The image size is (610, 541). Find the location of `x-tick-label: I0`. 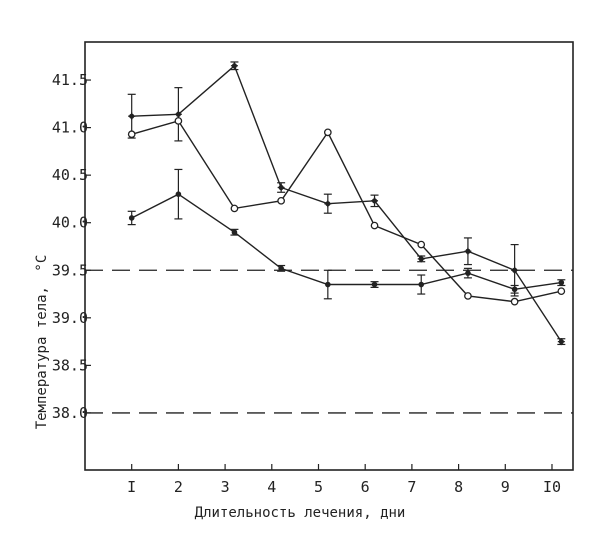

x-tick-label: I0 is located at coordinates (552, 487).